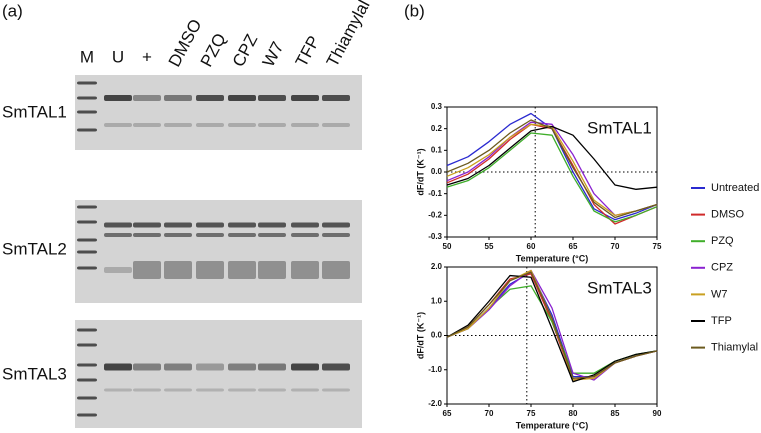  What do you see at coordinates (435, 236) in the screenshot?
I see `y-tick-label: -0.3` at bounding box center [435, 236].